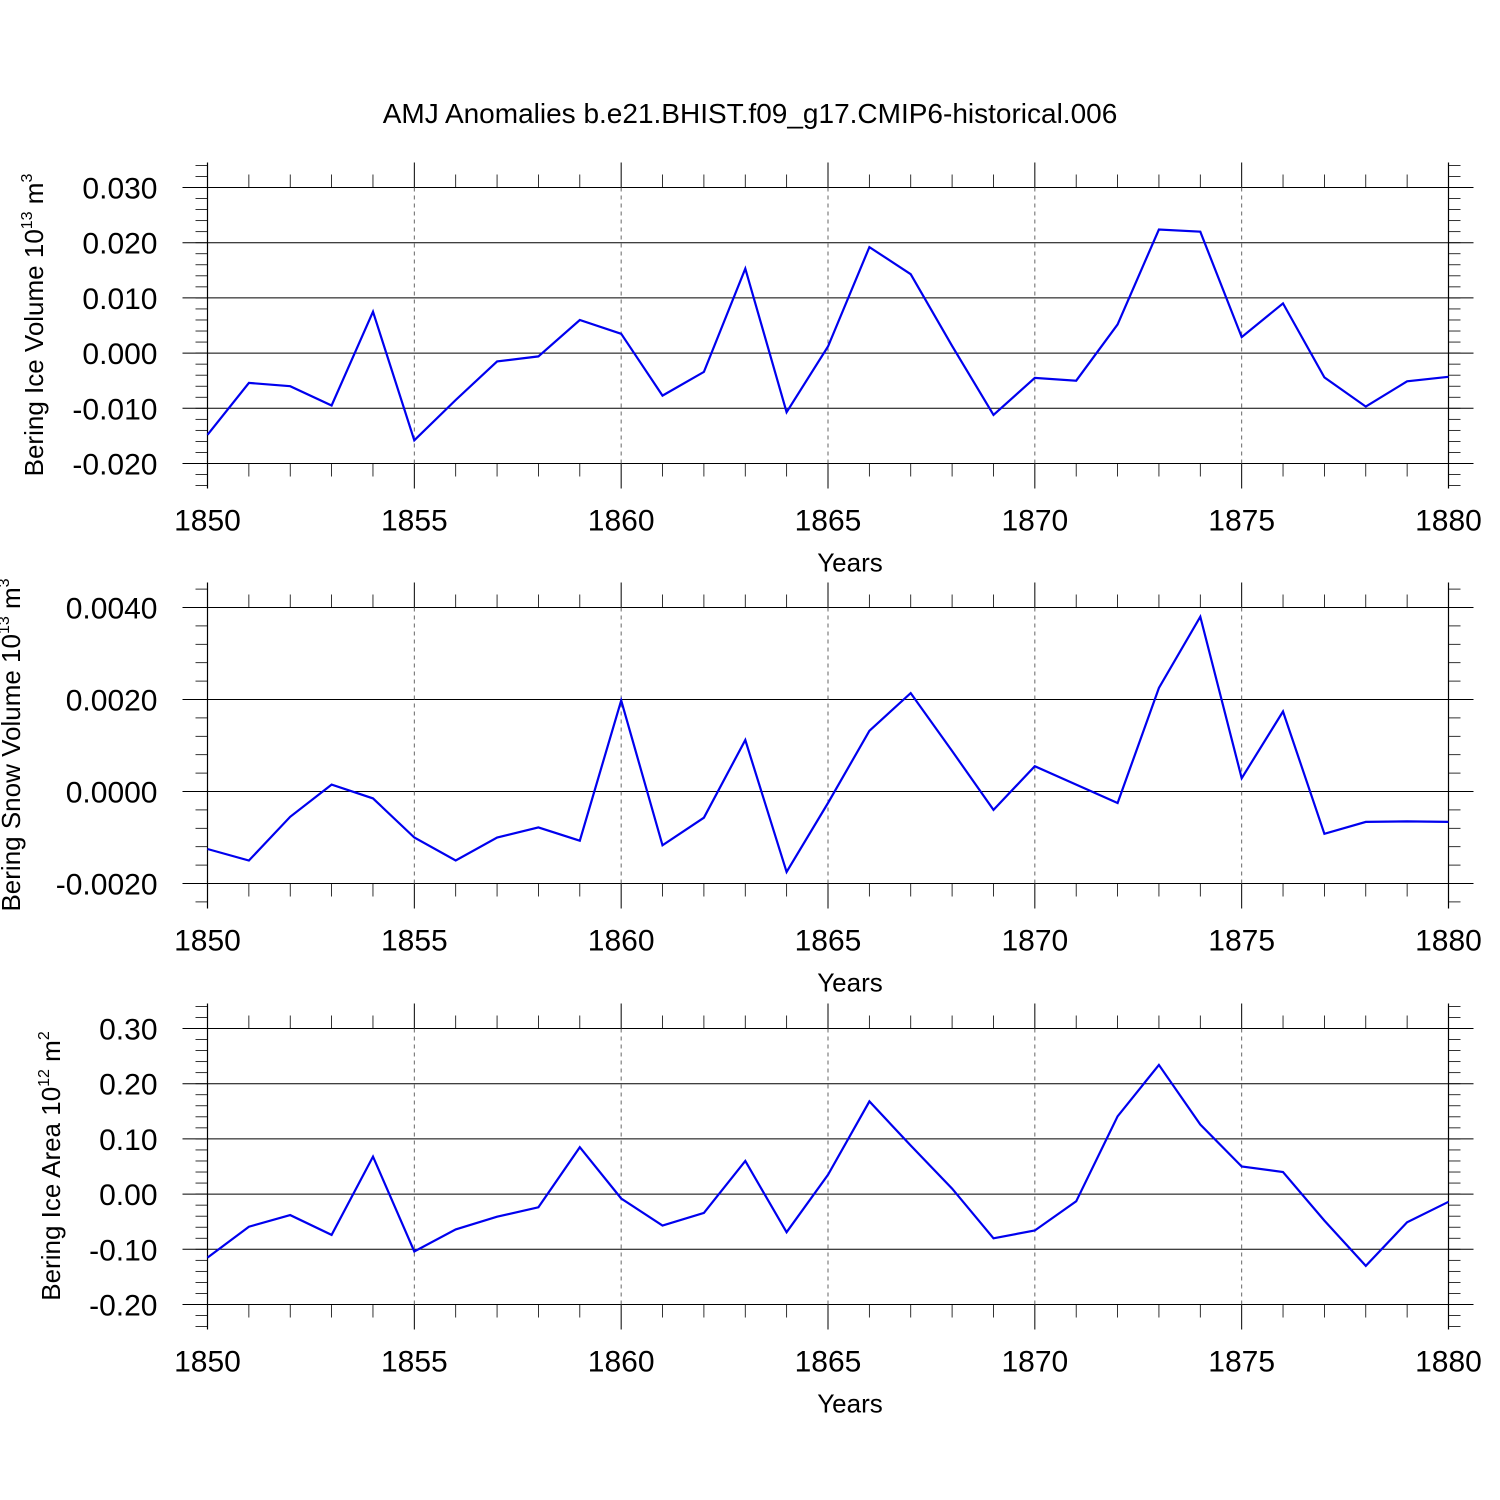 The width and height of the screenshot is (1500, 1500). Describe the element at coordinates (112, 609) in the screenshot. I see `y-tick-label: 0.0040` at that location.